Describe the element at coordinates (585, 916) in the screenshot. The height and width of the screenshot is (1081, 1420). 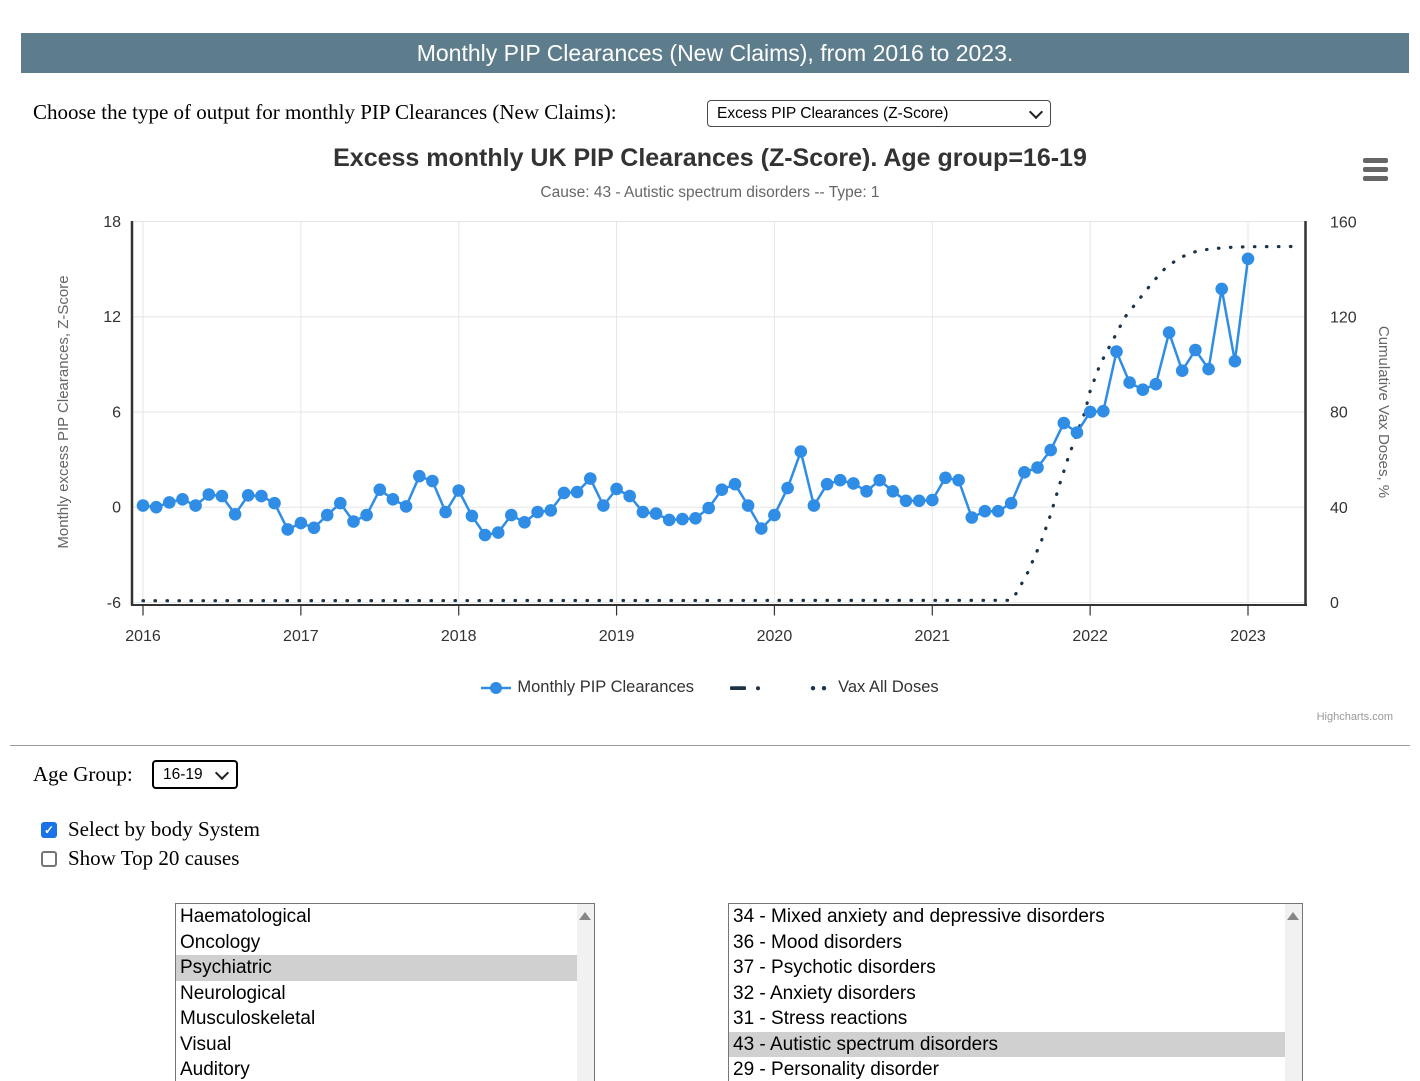
I see `scroll-up-icon` at that location.